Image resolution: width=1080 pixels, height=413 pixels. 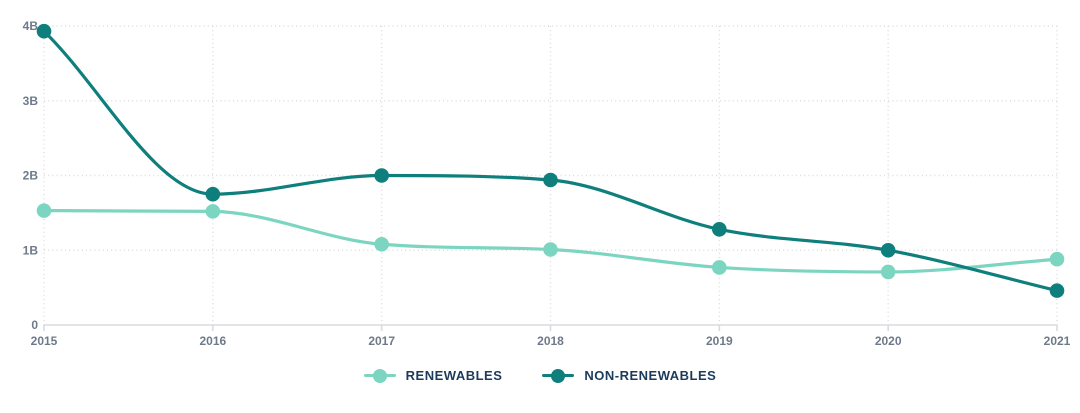 I want to click on svg-text: 1B, so click(x=31, y=250).